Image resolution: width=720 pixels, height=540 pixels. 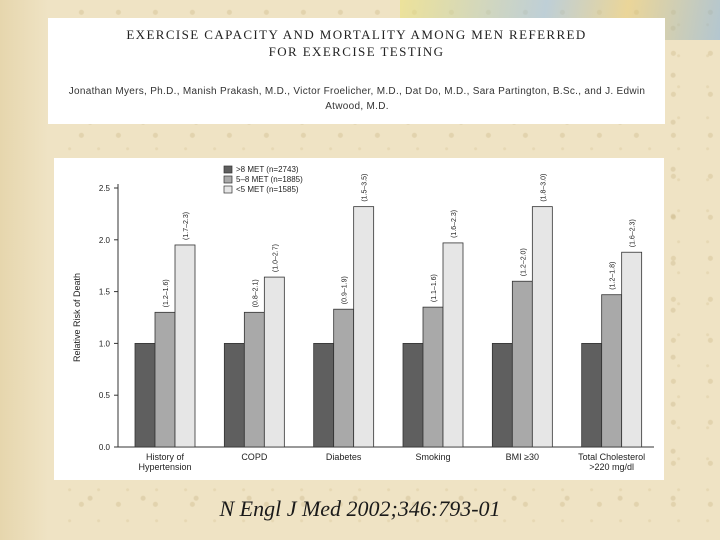 What do you see at coordinates (166, 293) in the screenshot?
I see `ci-label: (1.2–1.6)` at bounding box center [166, 293].